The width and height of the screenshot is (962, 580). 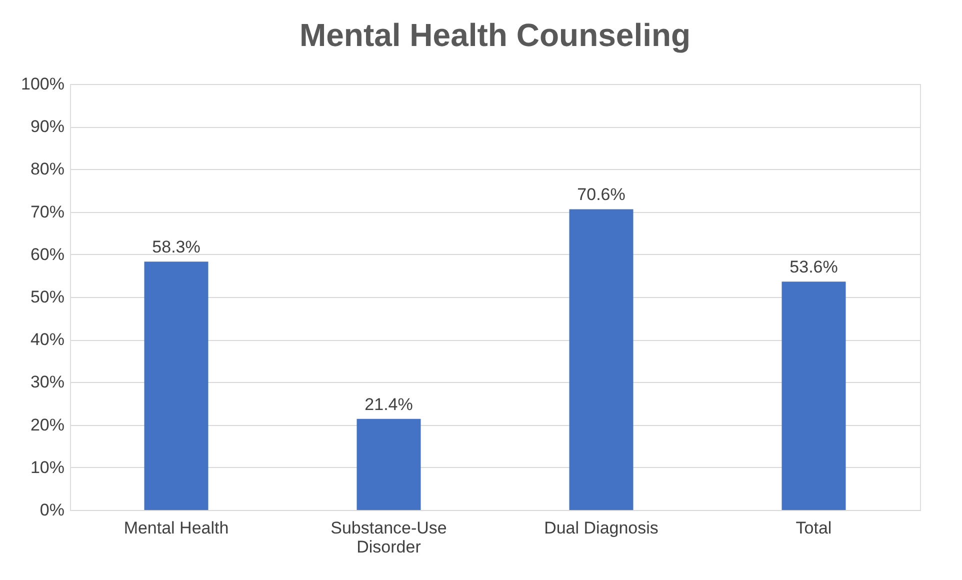 I want to click on x-tick-label: Total, so click(x=814, y=528).